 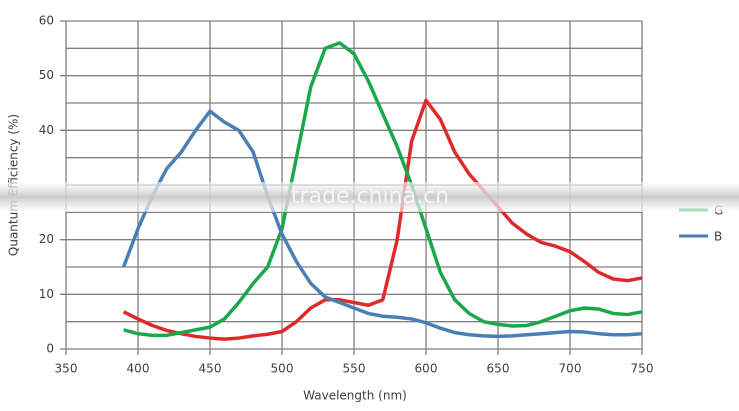 I want to click on x-tick-label: 550, so click(x=354, y=369).